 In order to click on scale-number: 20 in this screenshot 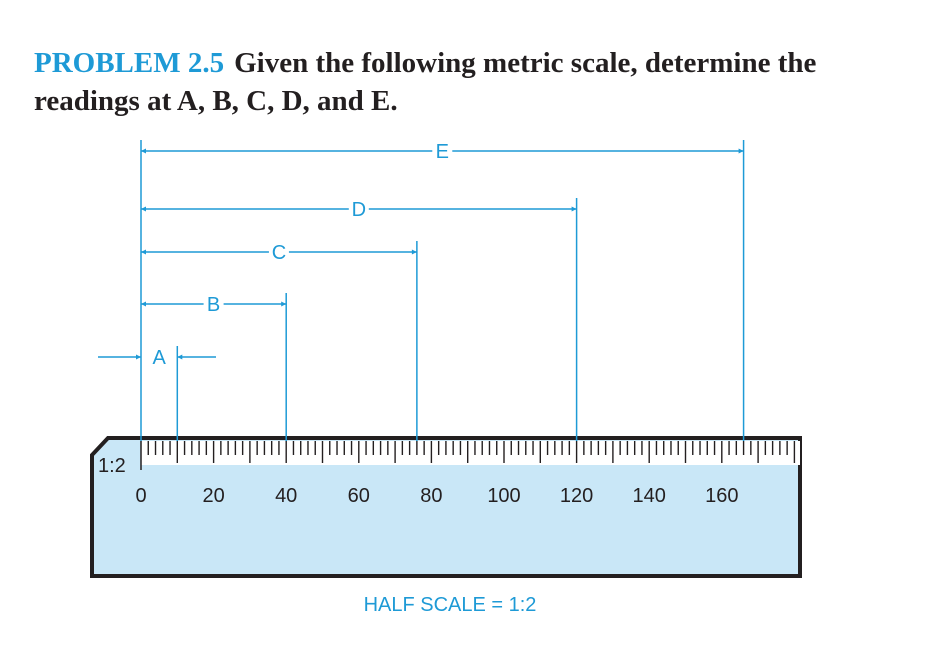, I will do `click(213, 496)`.